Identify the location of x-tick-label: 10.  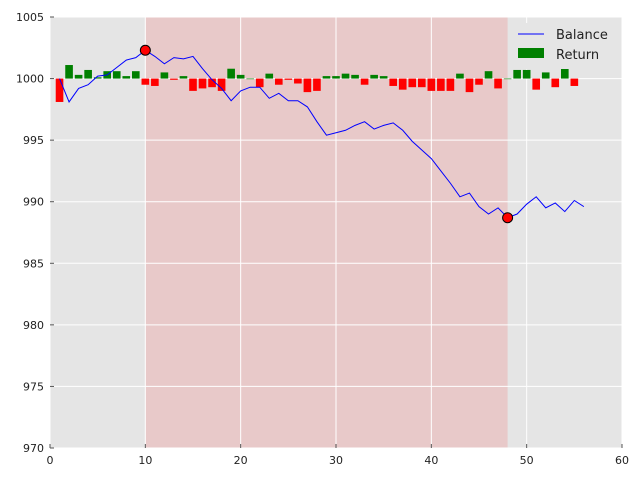
(145, 460).